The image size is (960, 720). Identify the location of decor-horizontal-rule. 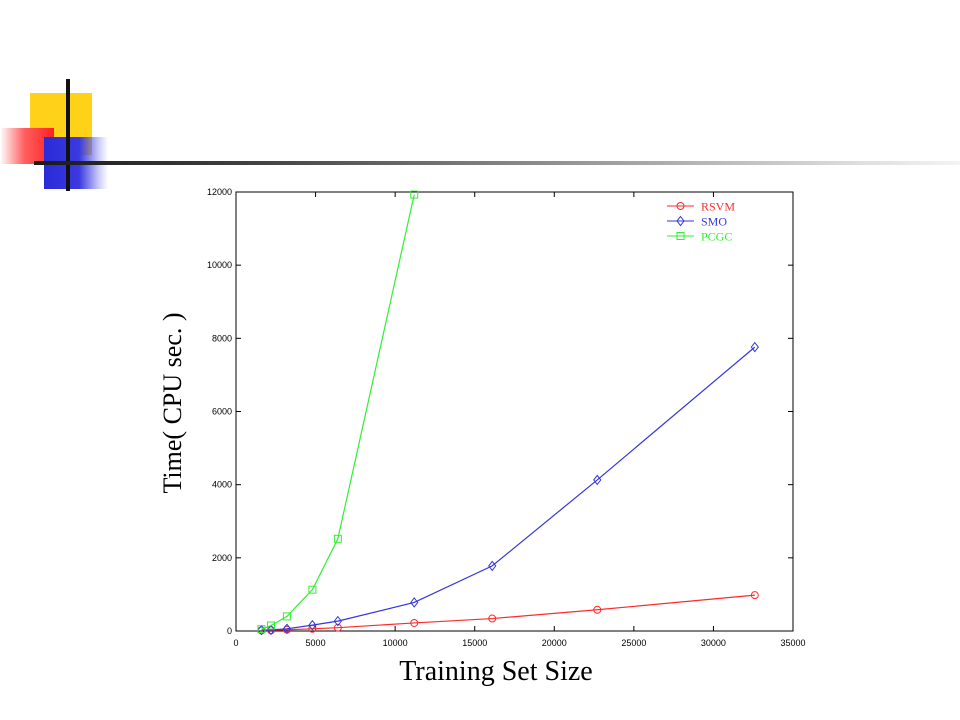
(497, 163).